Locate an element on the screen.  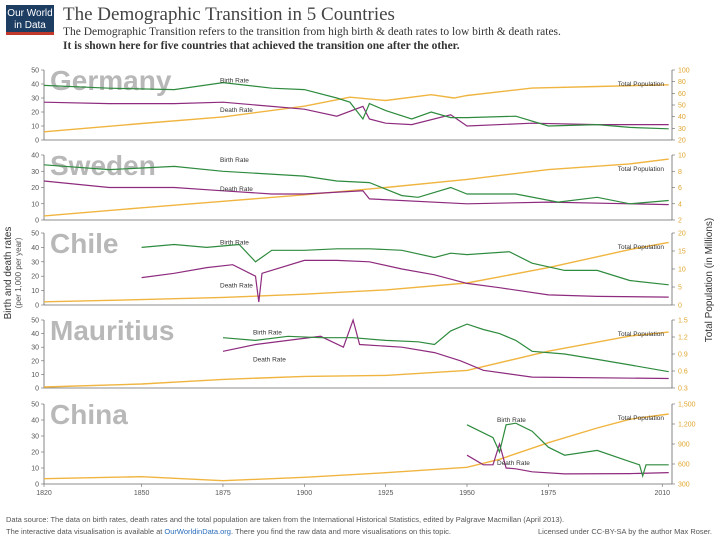
left-axis-title: Birth and death rates is located at coordinates (8, 273).